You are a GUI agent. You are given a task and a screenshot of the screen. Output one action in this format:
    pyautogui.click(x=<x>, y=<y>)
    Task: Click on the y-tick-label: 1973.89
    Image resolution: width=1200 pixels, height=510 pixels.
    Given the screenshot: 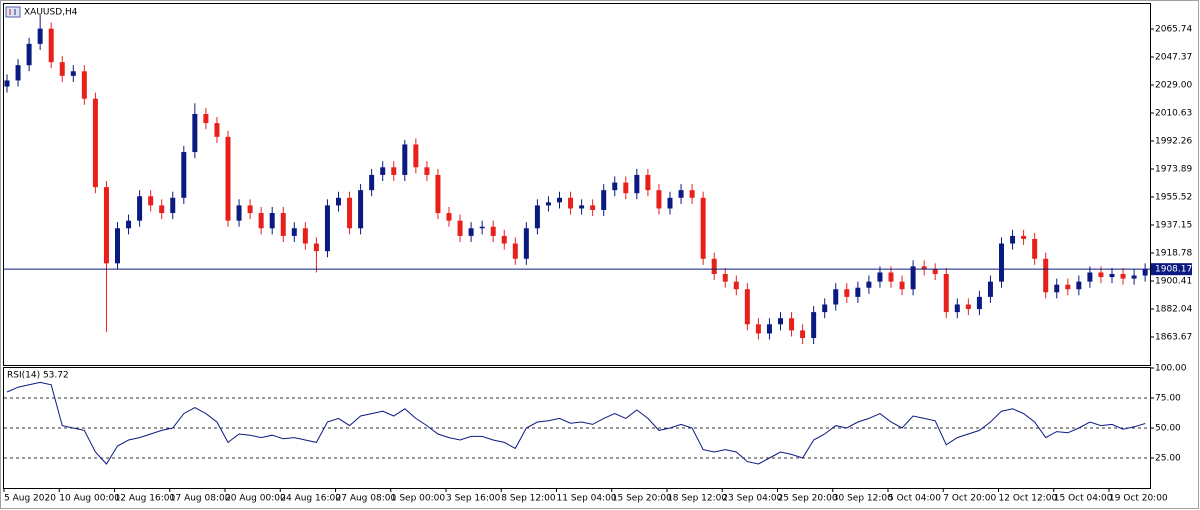 What is the action you would take?
    pyautogui.click(x=1173, y=170)
    